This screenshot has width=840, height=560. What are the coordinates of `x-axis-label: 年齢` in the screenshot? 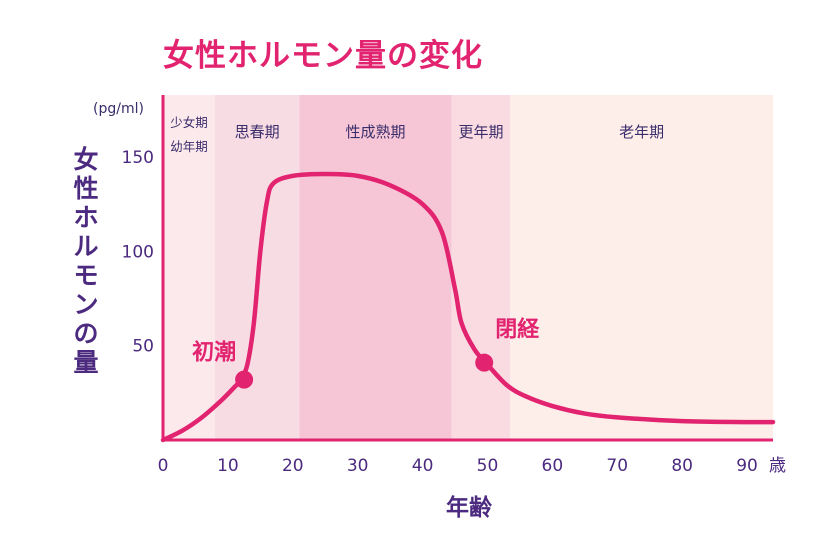 It's located at (469, 507).